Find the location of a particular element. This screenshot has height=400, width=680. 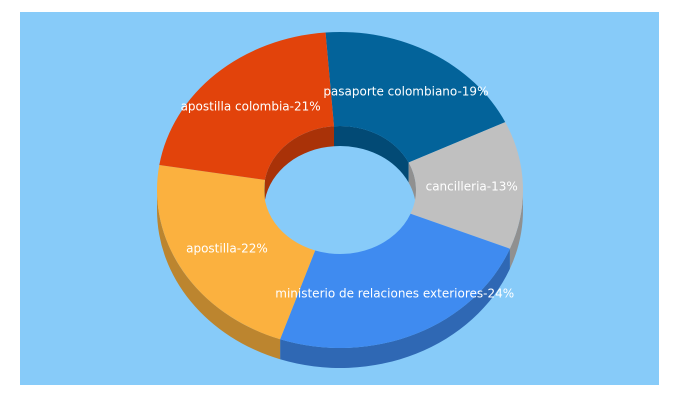

slice-label-1: cancilleria-13% is located at coordinates (472, 186).